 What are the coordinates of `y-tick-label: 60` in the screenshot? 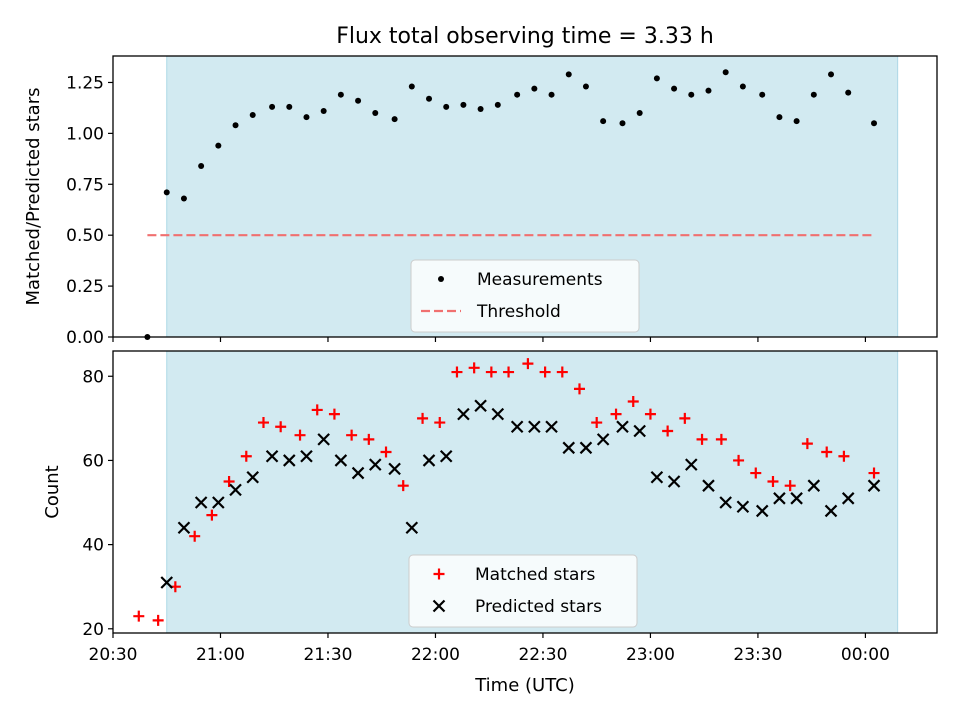 It's located at (93, 461).